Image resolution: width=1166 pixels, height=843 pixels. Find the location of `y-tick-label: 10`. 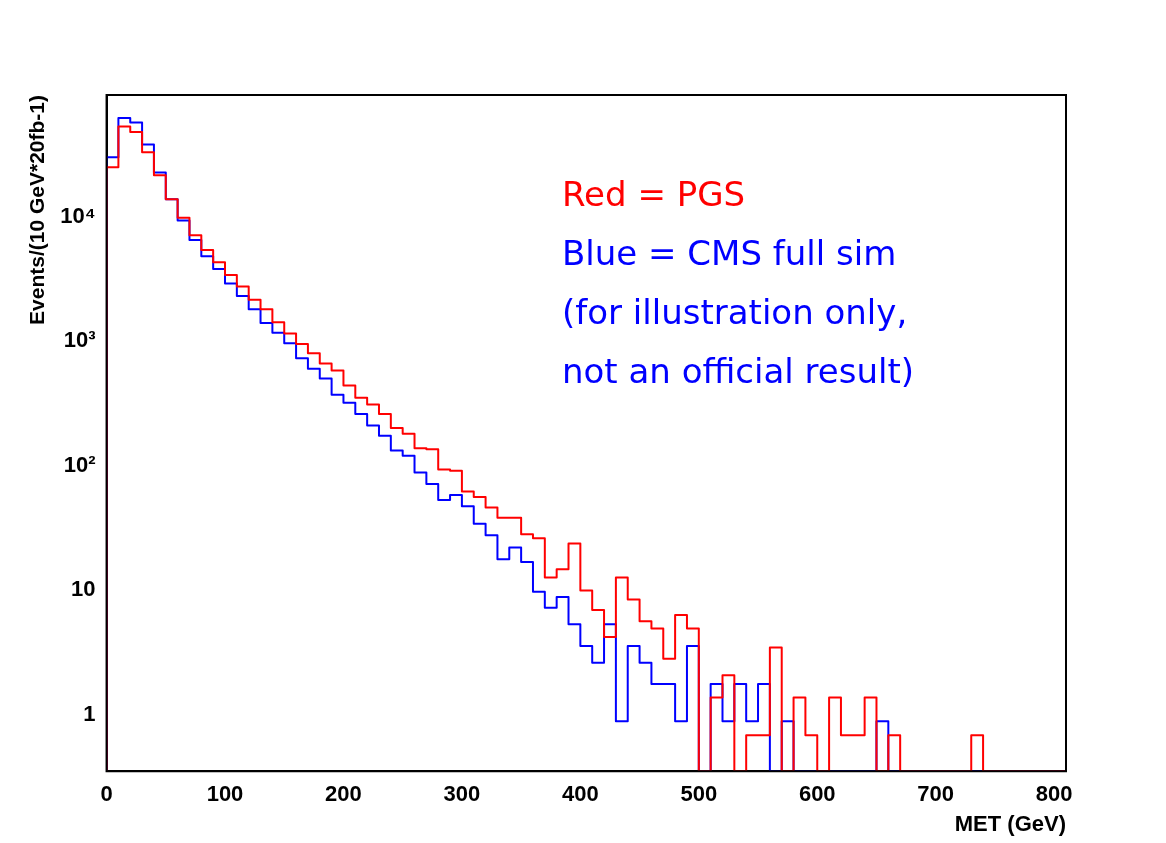

y-tick-label: 10 is located at coordinates (83, 589).